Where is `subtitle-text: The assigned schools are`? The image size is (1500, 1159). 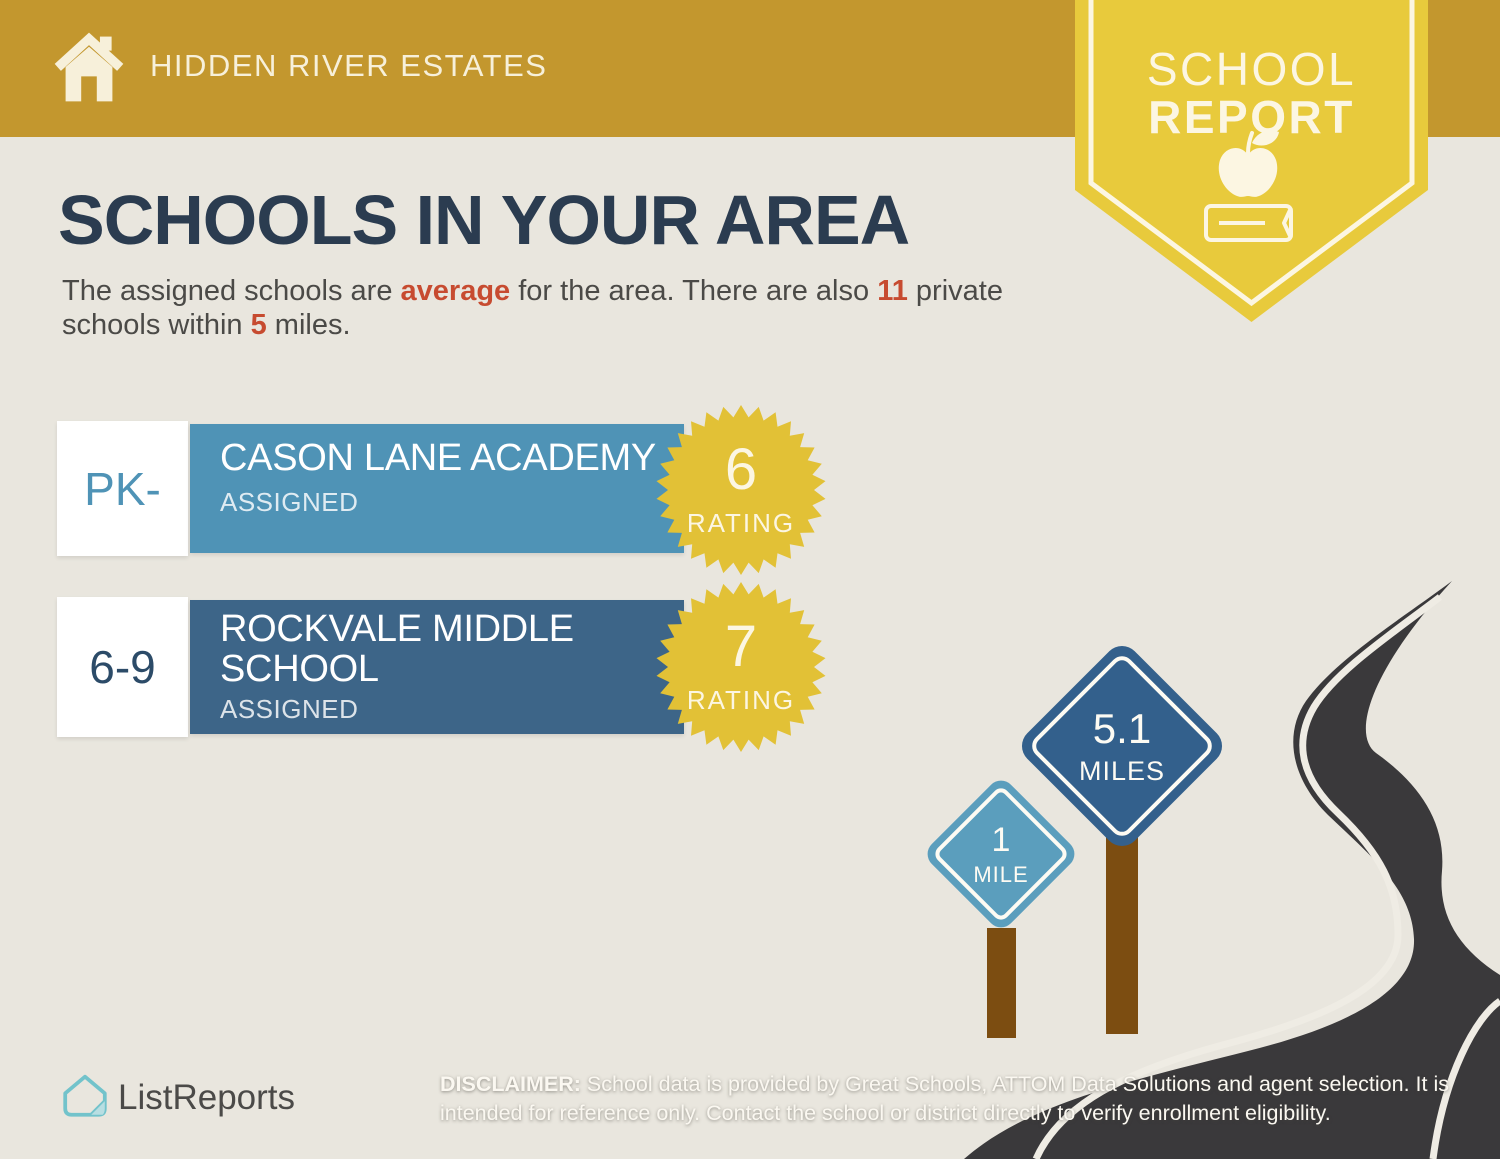
subtitle-text: The assigned schools are is located at coordinates (231, 291).